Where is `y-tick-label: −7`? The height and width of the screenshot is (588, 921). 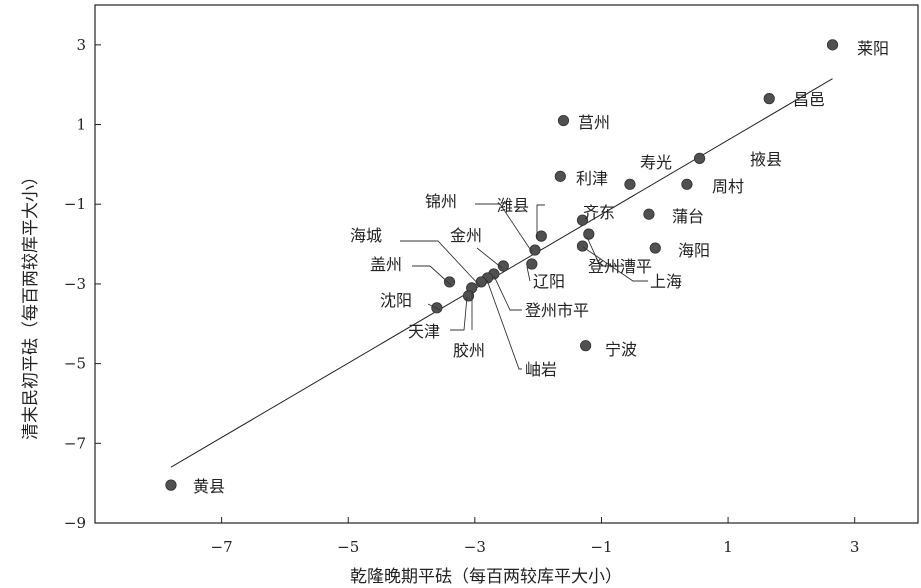
y-tick-label: −7 is located at coordinates (75, 443).